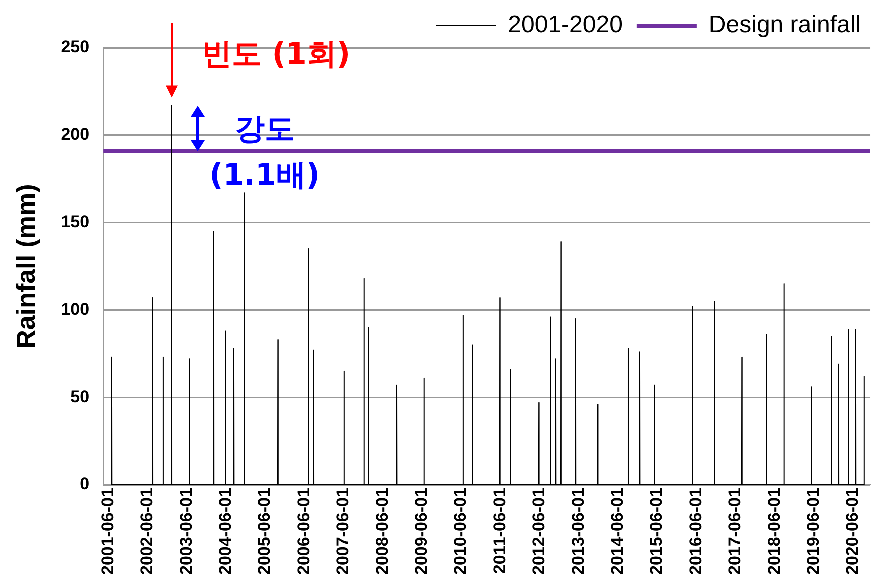  Describe the element at coordinates (785, 25) in the screenshot. I see `legend-label: Design rainfall` at that location.